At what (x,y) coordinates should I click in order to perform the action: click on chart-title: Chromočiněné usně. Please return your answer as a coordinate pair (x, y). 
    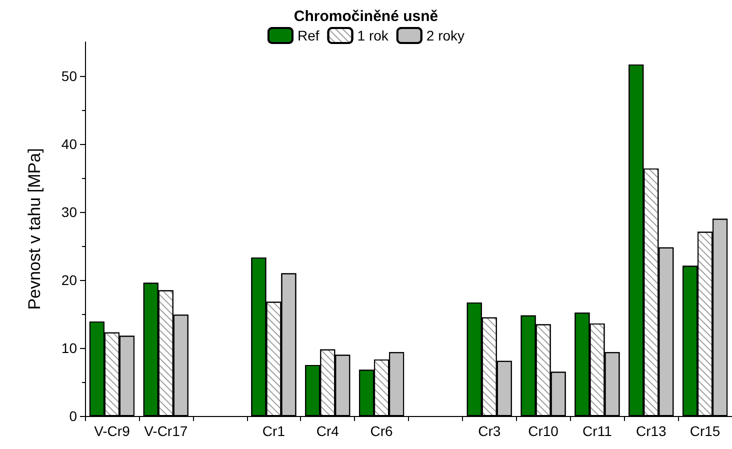
    Looking at the image, I should click on (366, 16).